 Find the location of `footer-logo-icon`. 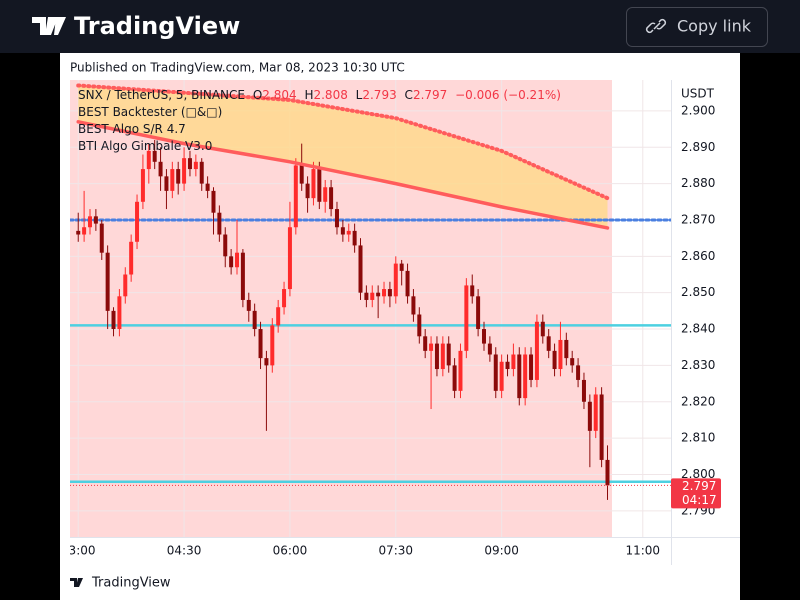

footer-logo-icon is located at coordinates (76, 582).